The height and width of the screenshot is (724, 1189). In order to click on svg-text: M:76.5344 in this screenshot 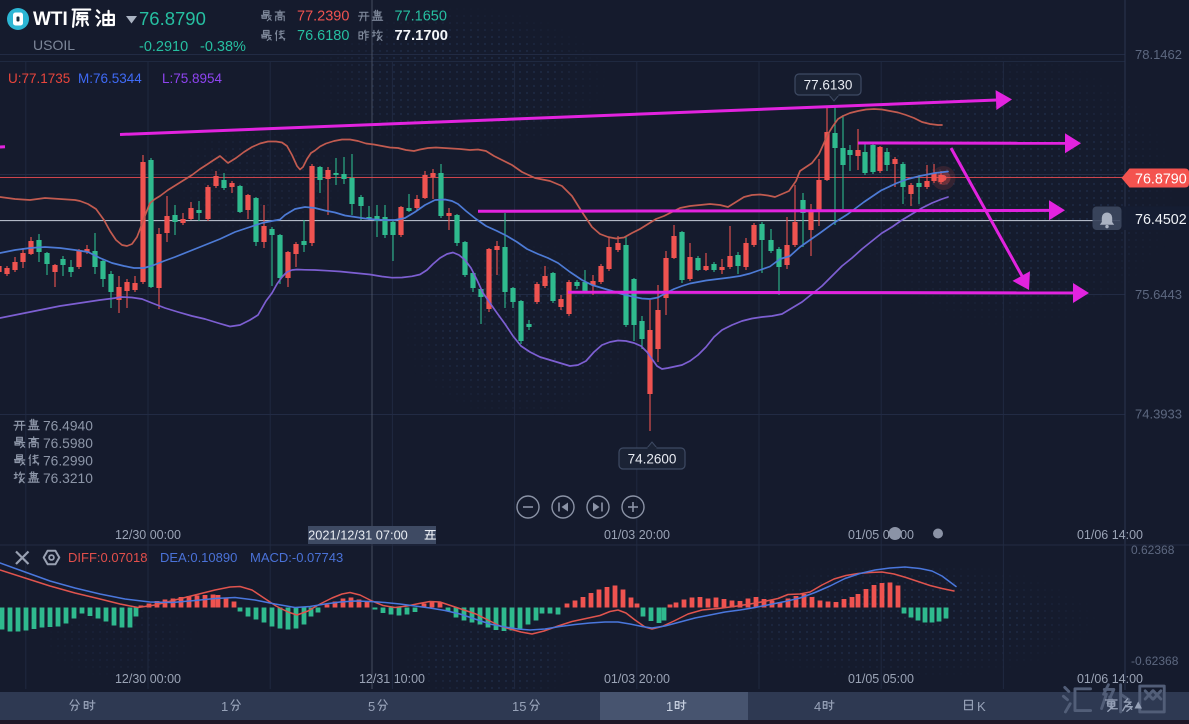, I will do `click(110, 78)`.